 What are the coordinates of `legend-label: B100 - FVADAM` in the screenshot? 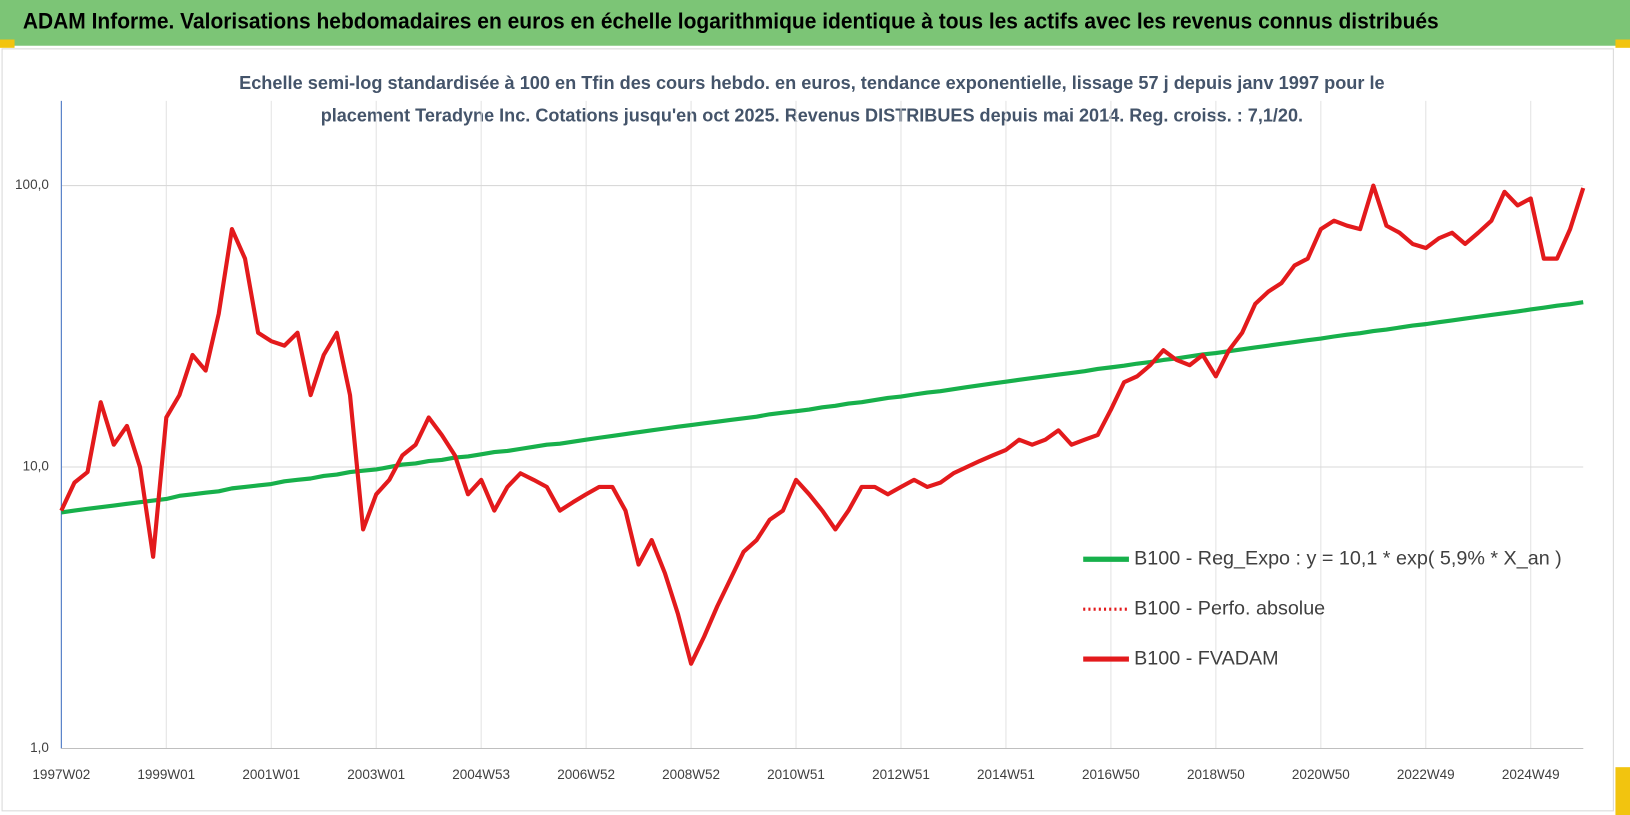 It's located at (1206, 658).